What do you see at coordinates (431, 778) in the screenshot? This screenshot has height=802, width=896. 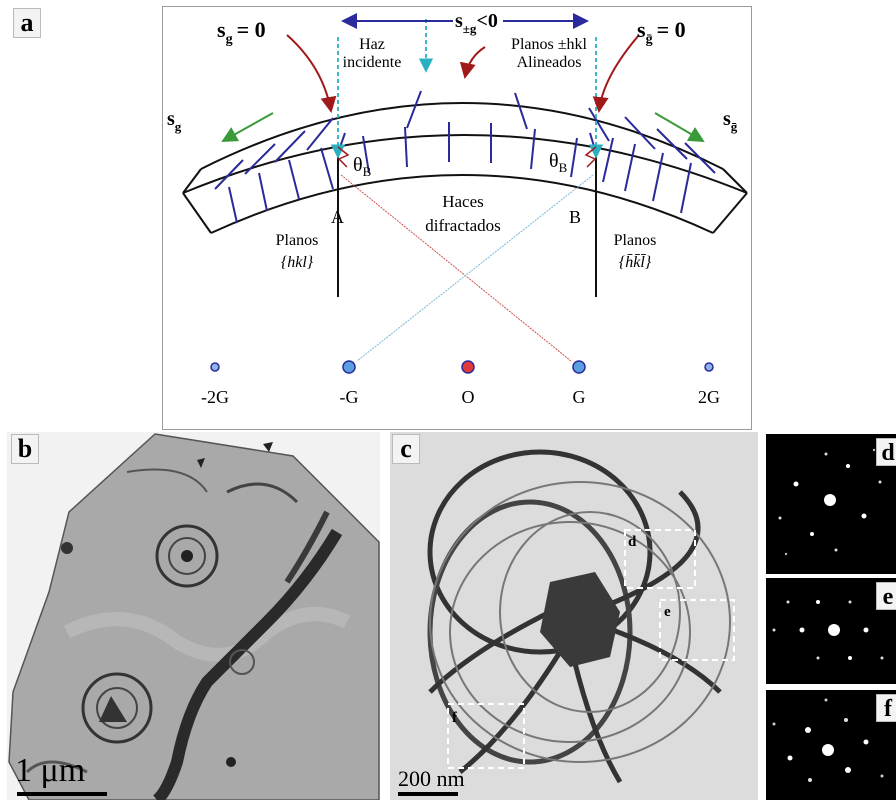 I see `scale-label-c: 200 nm` at bounding box center [431, 778].